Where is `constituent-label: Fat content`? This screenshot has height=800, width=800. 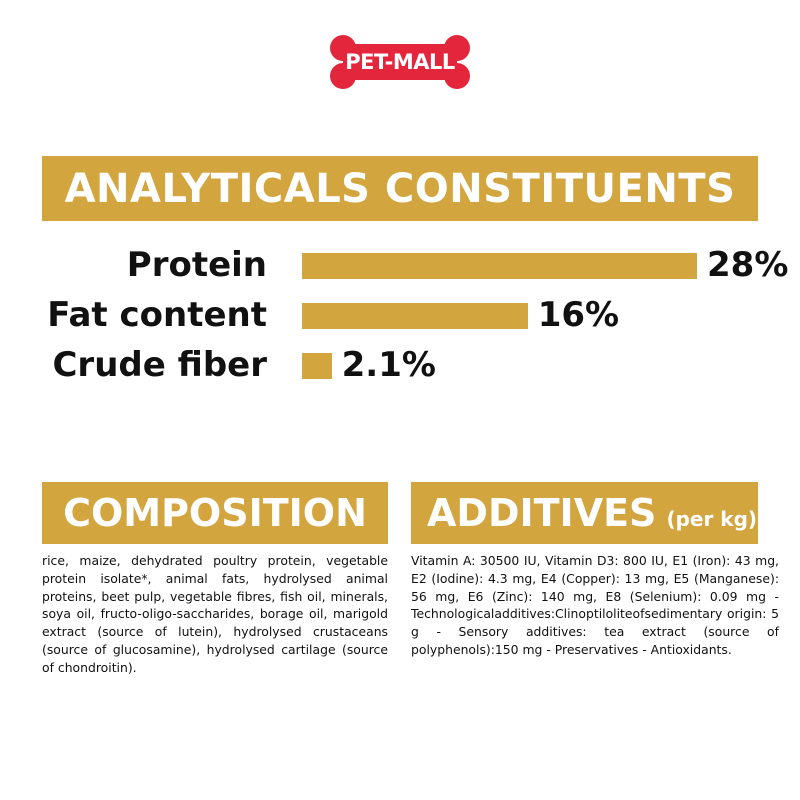 constituent-label: Fat content is located at coordinates (157, 315).